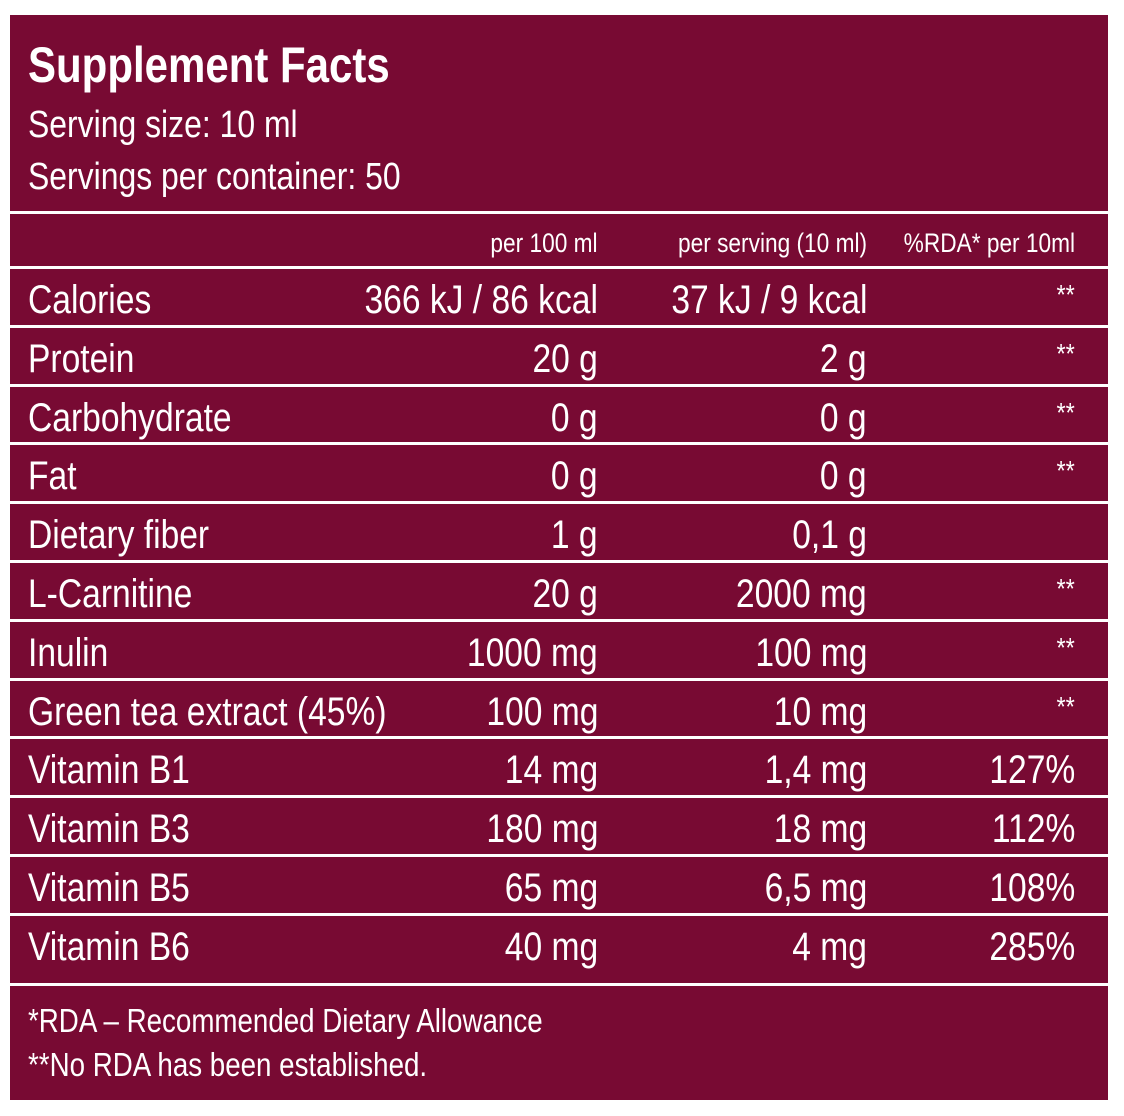 Image resolution: width=1124 pixels, height=1116 pixels. I want to click on column-header: %RDA* per 10ml, so click(989, 243).